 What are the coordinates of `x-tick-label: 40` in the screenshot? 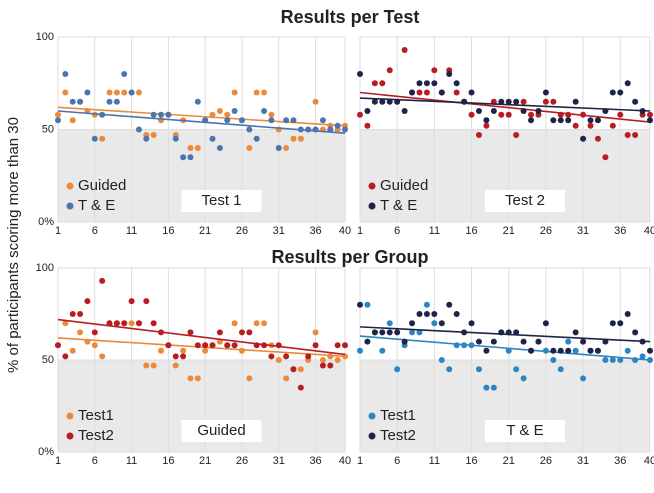 It's located at (345, 461).